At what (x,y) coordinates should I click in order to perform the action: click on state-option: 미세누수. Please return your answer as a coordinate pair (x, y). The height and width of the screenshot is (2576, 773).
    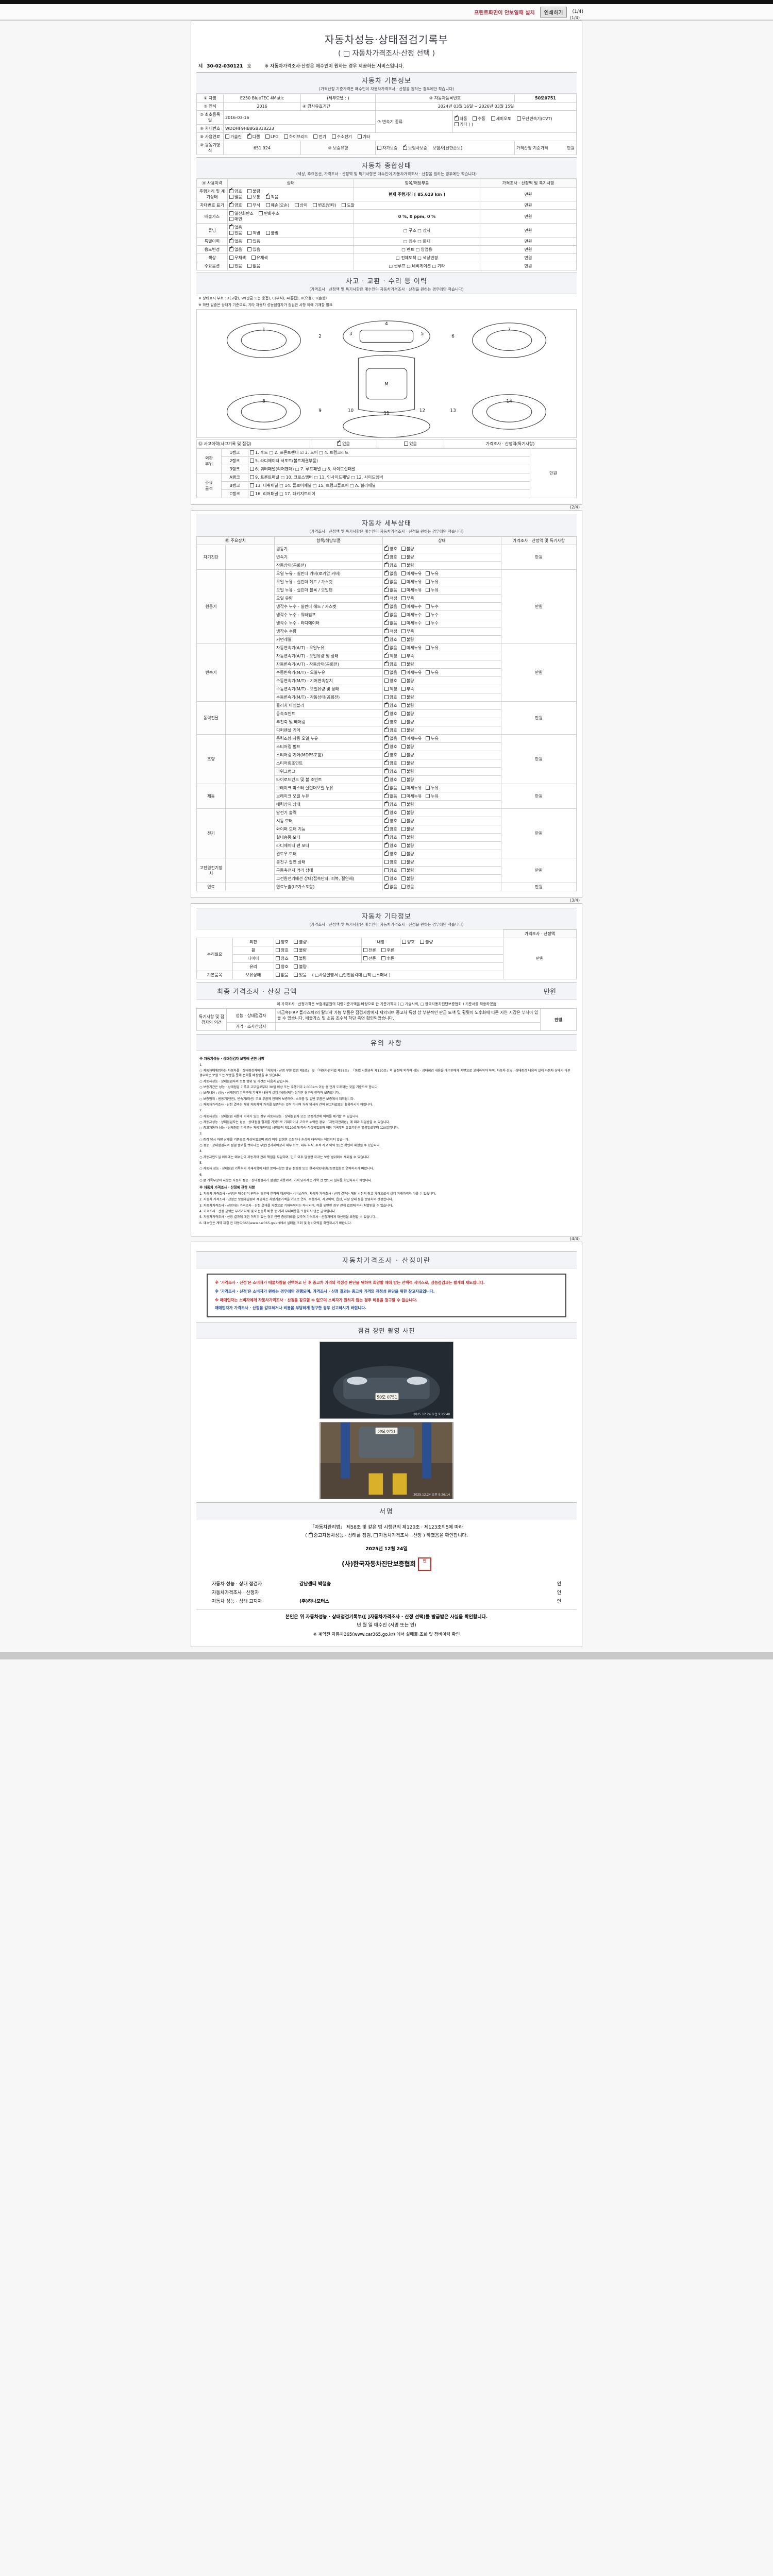
    Looking at the image, I should click on (411, 623).